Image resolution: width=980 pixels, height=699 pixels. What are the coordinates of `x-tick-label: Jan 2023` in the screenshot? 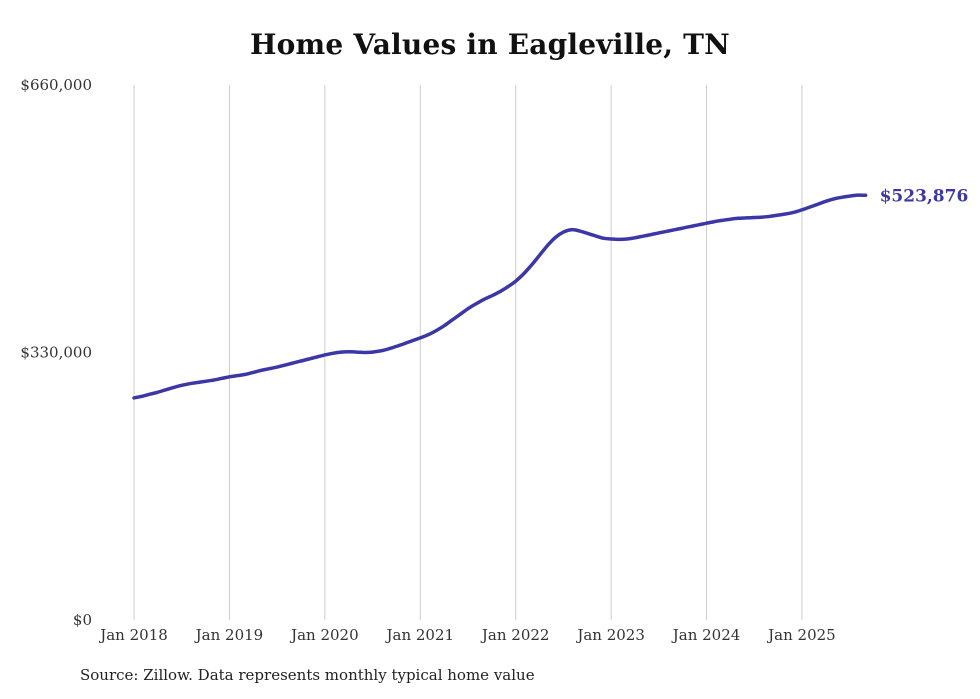 It's located at (610, 635).